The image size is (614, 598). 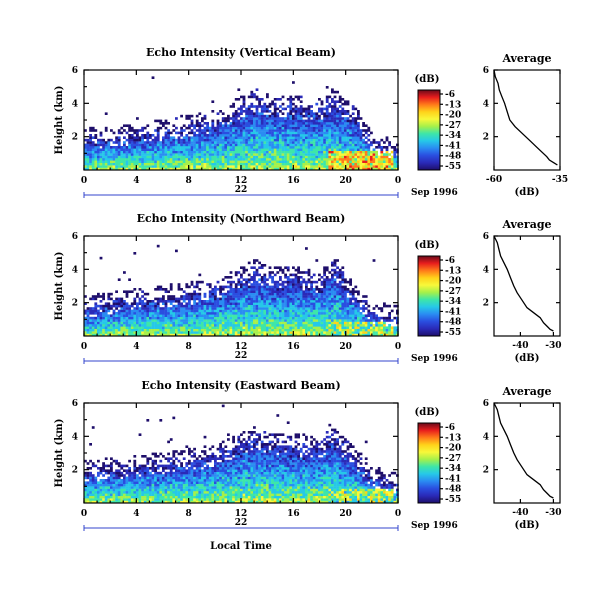 What do you see at coordinates (560, 180) in the screenshot?
I see `average-x-tick-label: -35` at bounding box center [560, 180].